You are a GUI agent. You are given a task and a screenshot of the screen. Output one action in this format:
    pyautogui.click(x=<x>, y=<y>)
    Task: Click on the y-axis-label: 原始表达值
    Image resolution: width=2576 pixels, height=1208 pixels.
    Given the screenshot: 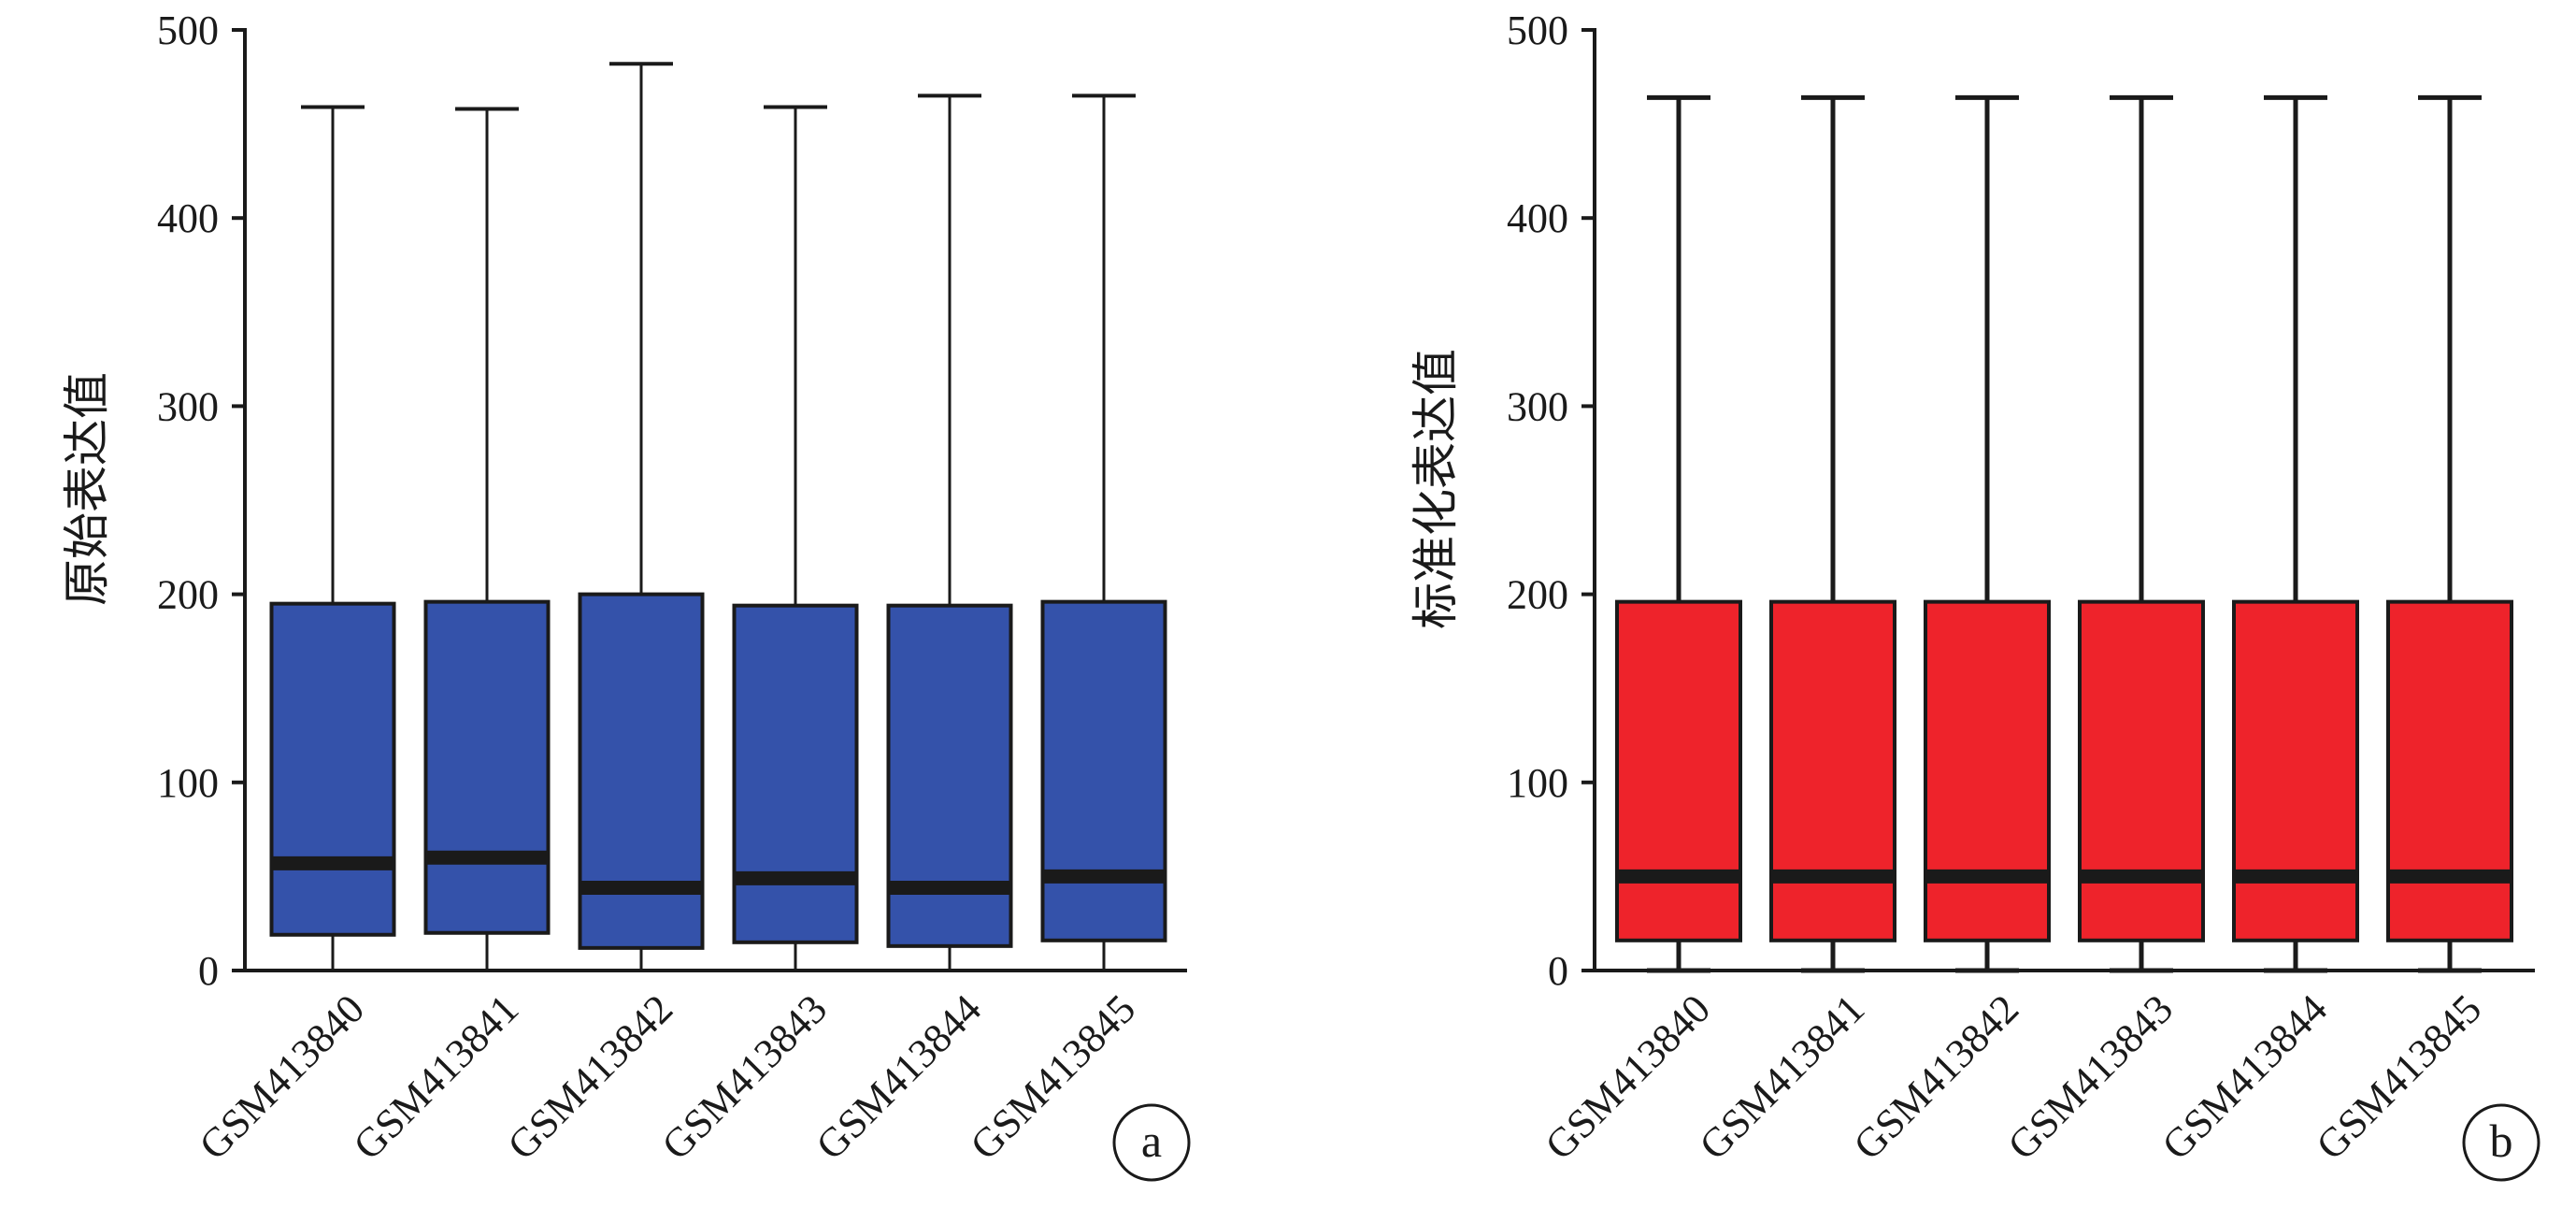 What is the action you would take?
    pyautogui.click(x=87, y=489)
    